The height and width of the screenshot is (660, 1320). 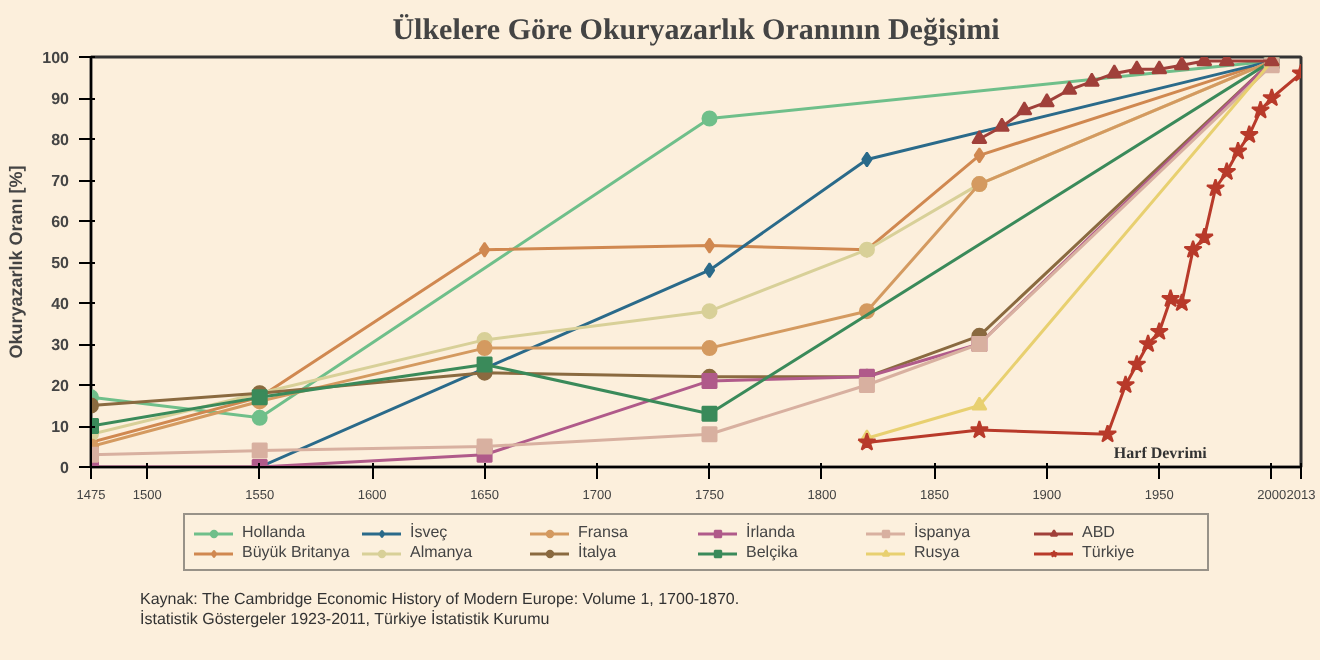 What do you see at coordinates (275, 532) in the screenshot?
I see `legend-label: Hollanda` at bounding box center [275, 532].